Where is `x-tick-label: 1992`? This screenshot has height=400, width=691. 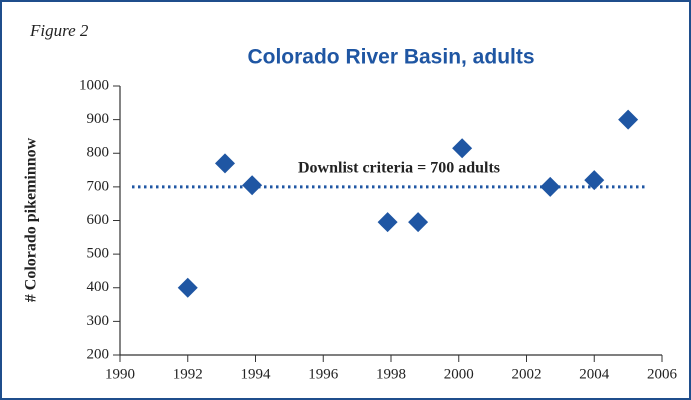 x-tick-label: 1992 is located at coordinates (188, 374).